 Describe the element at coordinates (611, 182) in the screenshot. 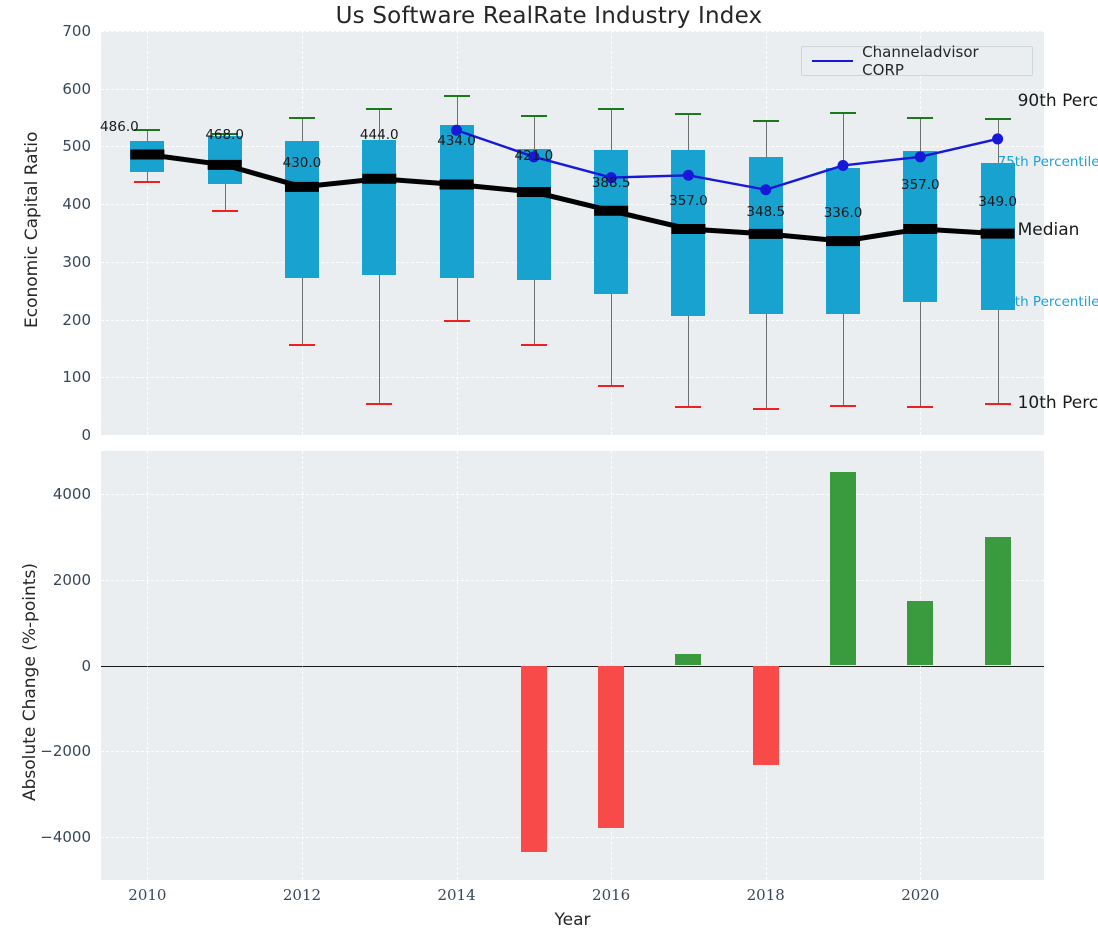

I see `median-value-label: 388.5` at that location.